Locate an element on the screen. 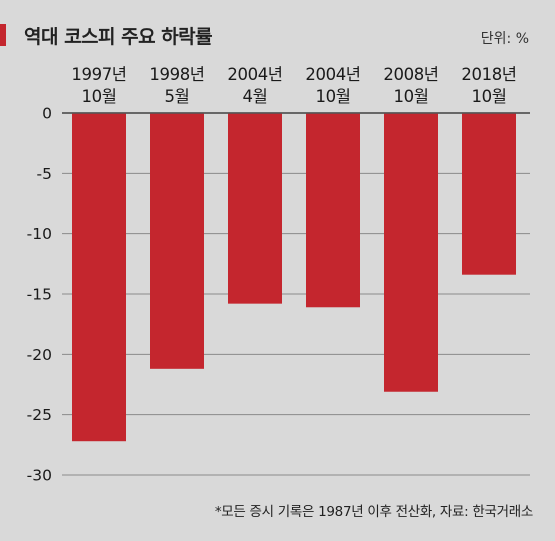 The image size is (555, 541). y-tick-labels: 0 -5 -10 -15 -20 -25 -30 is located at coordinates (39, 295).